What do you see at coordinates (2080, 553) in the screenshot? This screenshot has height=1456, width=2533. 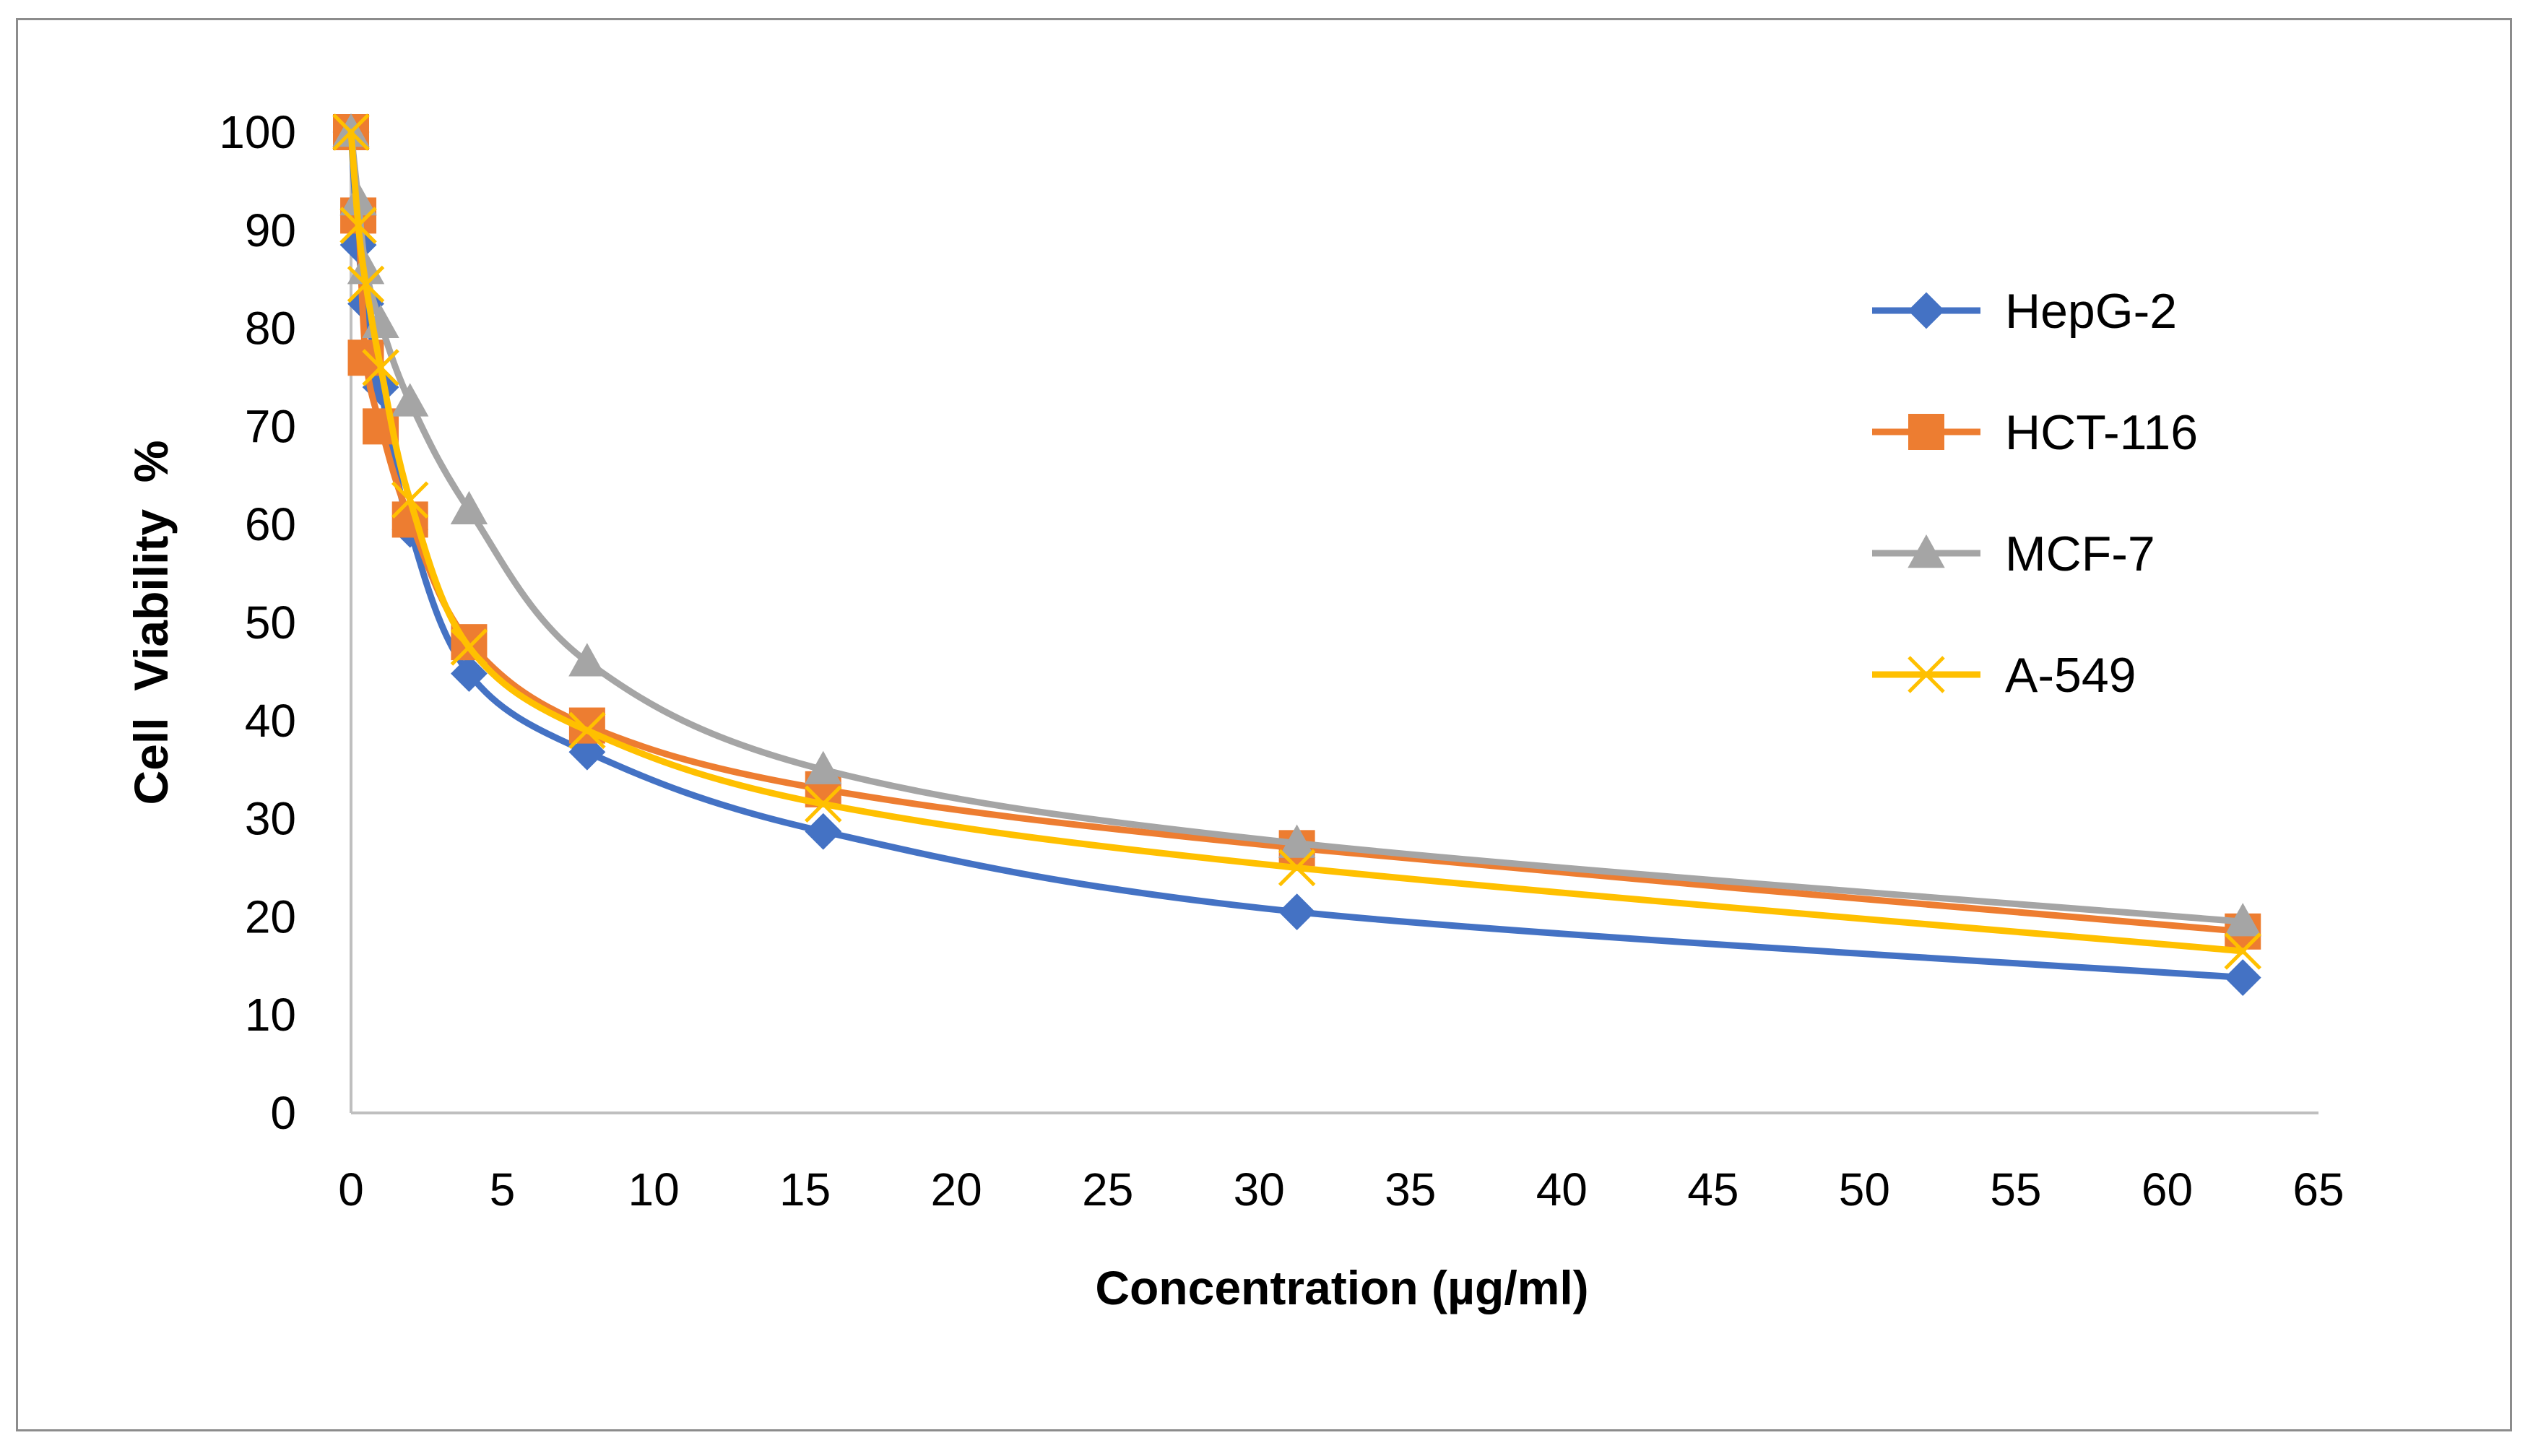 I see `legend-label: MCF-7` at bounding box center [2080, 553].